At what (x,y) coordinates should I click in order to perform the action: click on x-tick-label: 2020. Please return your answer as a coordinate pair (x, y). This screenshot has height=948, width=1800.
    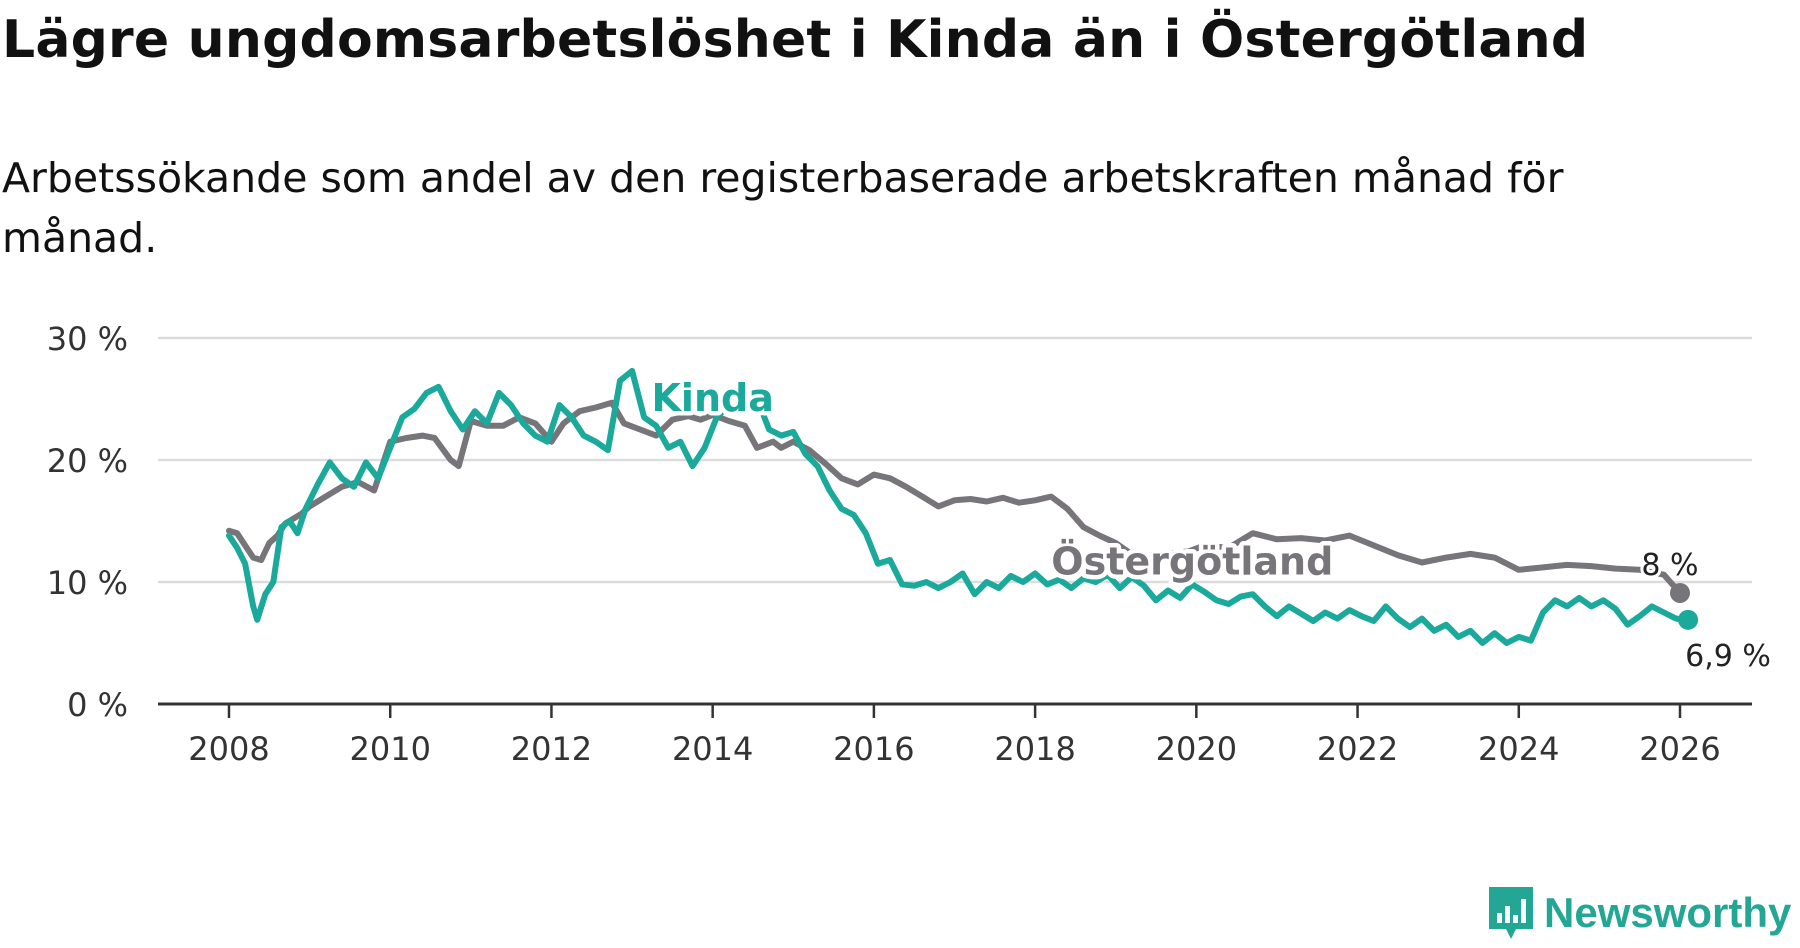
    Looking at the image, I should click on (1196, 749).